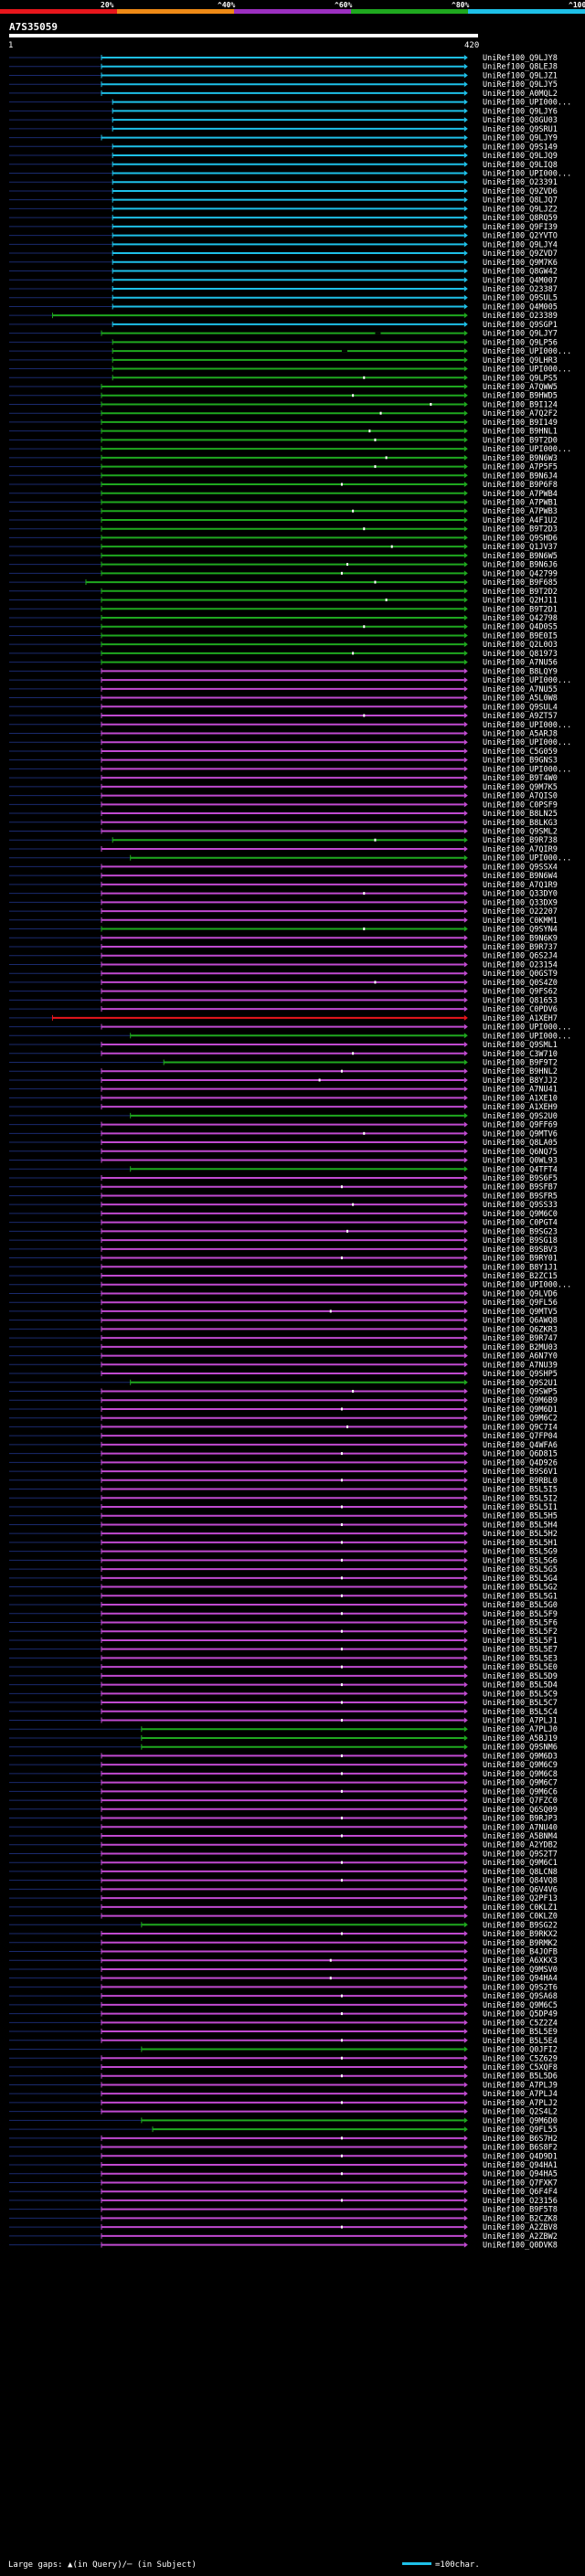 The image size is (585, 2576). I want to click on hit-row: UniRef100_B2CZK8, so click(284, 2218).